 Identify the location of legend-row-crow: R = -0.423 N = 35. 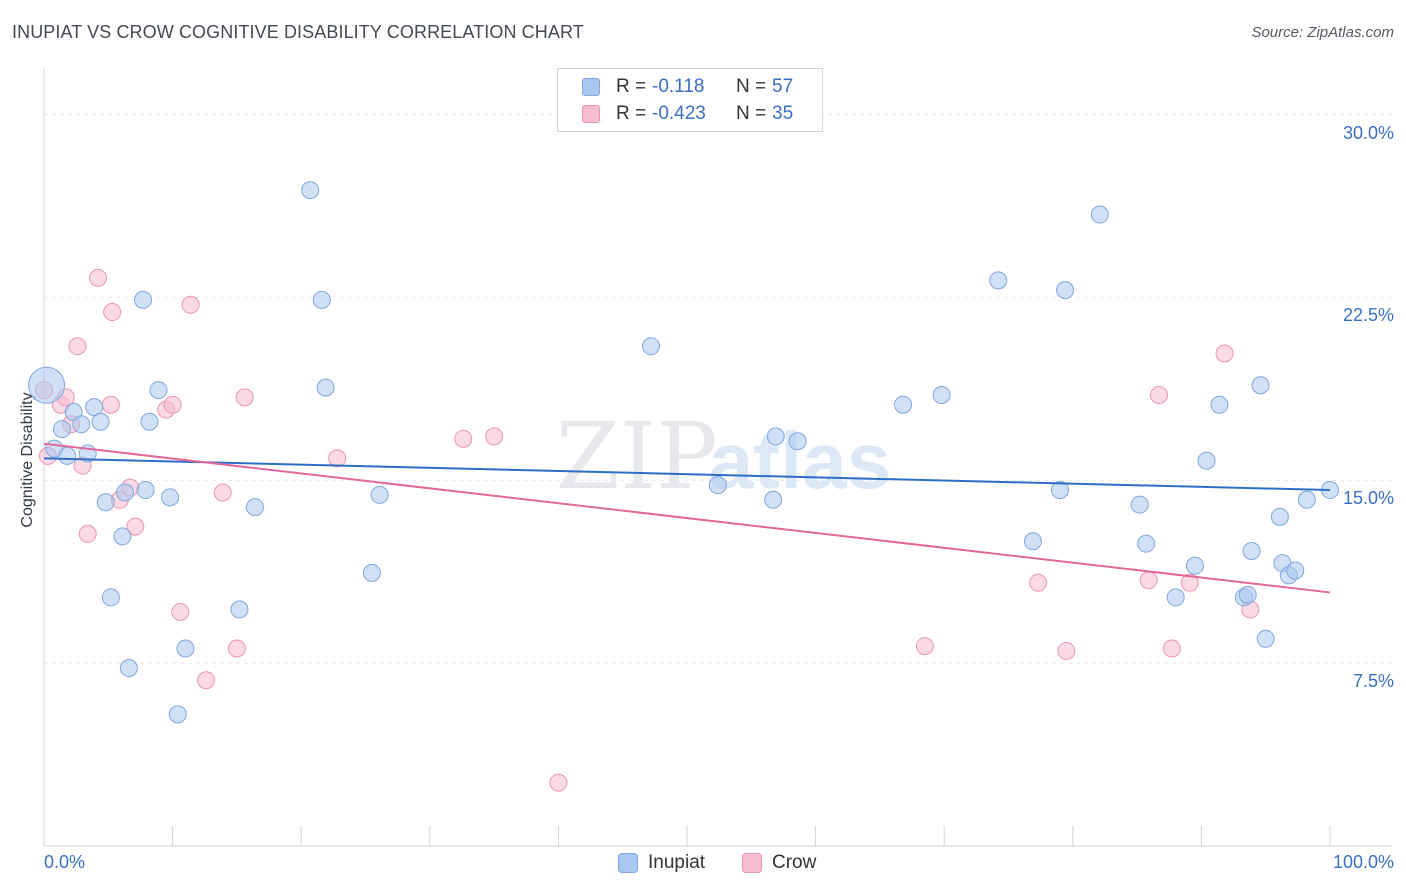
(675, 114).